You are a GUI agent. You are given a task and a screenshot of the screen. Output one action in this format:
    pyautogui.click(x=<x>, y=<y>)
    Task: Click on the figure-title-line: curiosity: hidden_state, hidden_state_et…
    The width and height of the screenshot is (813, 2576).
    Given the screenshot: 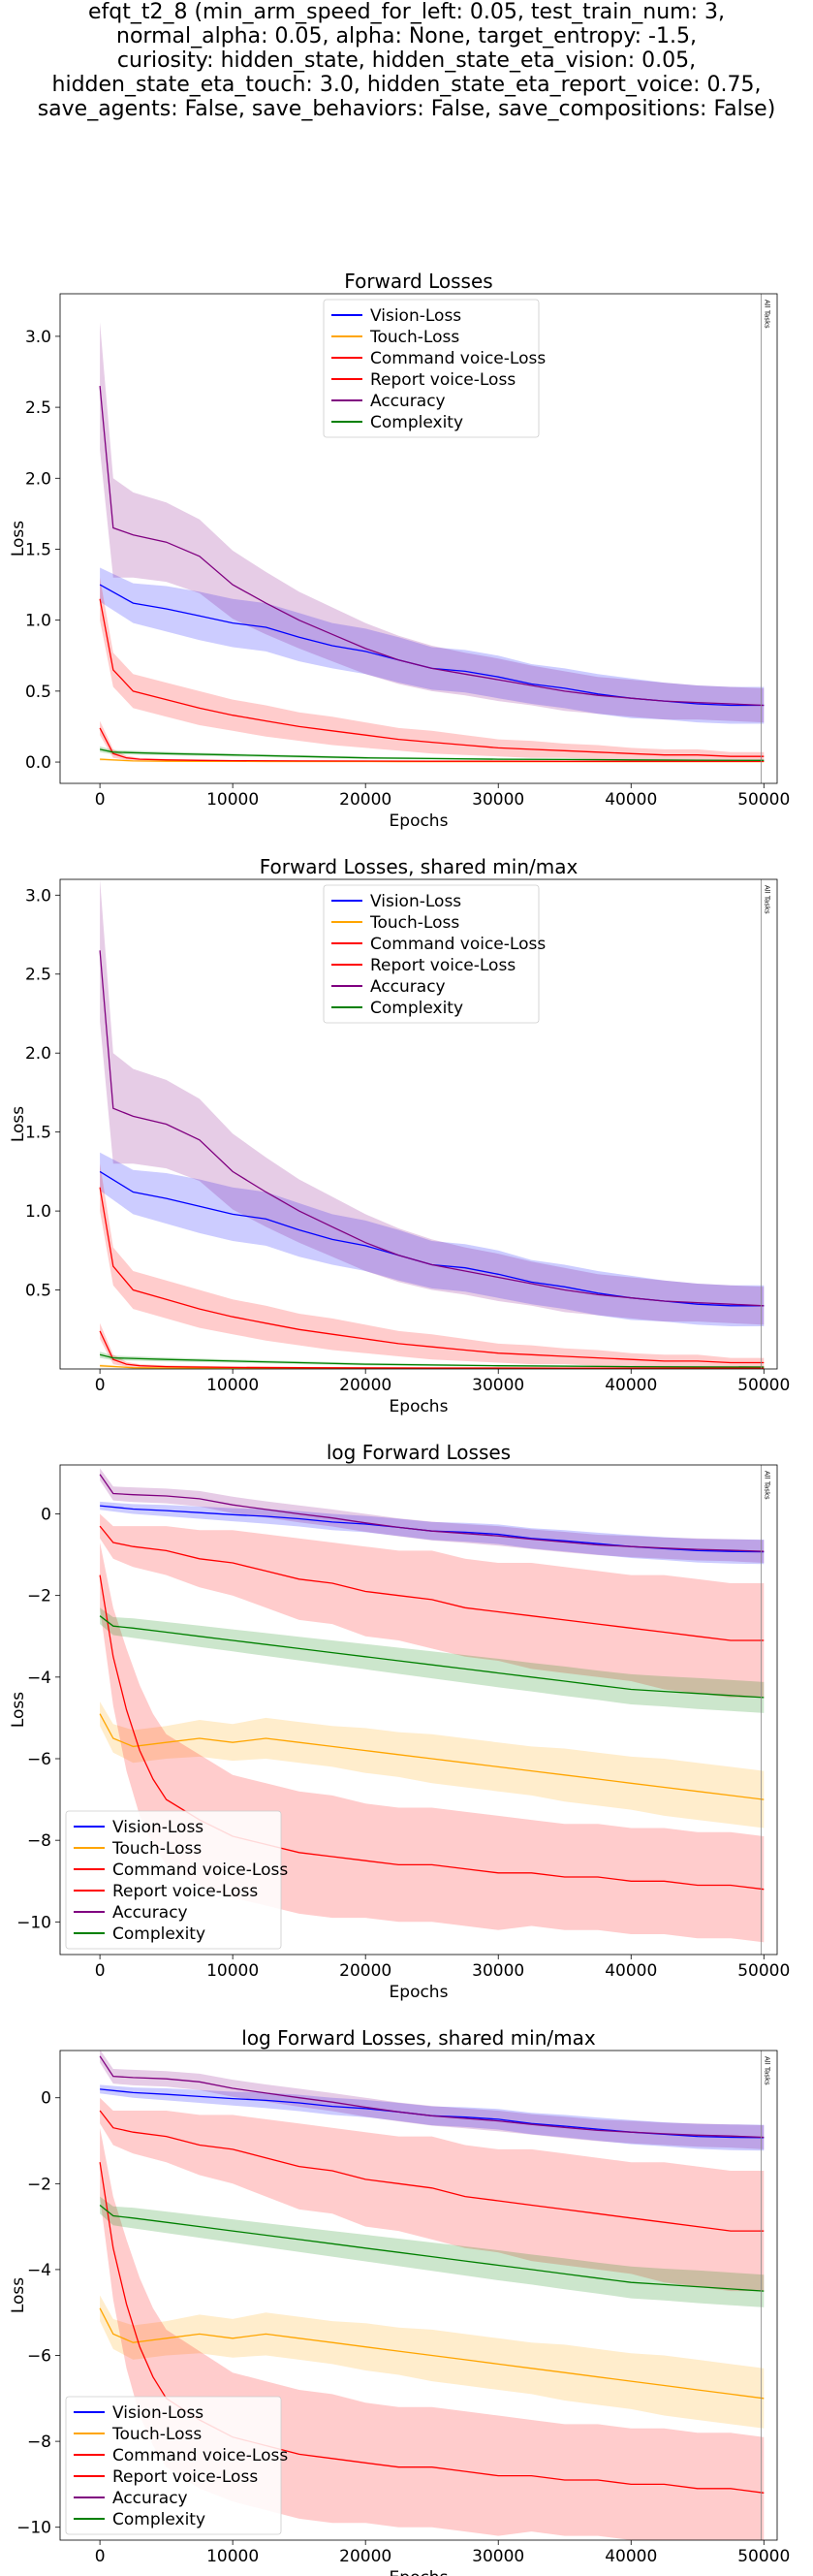 What is the action you would take?
    pyautogui.click(x=406, y=60)
    